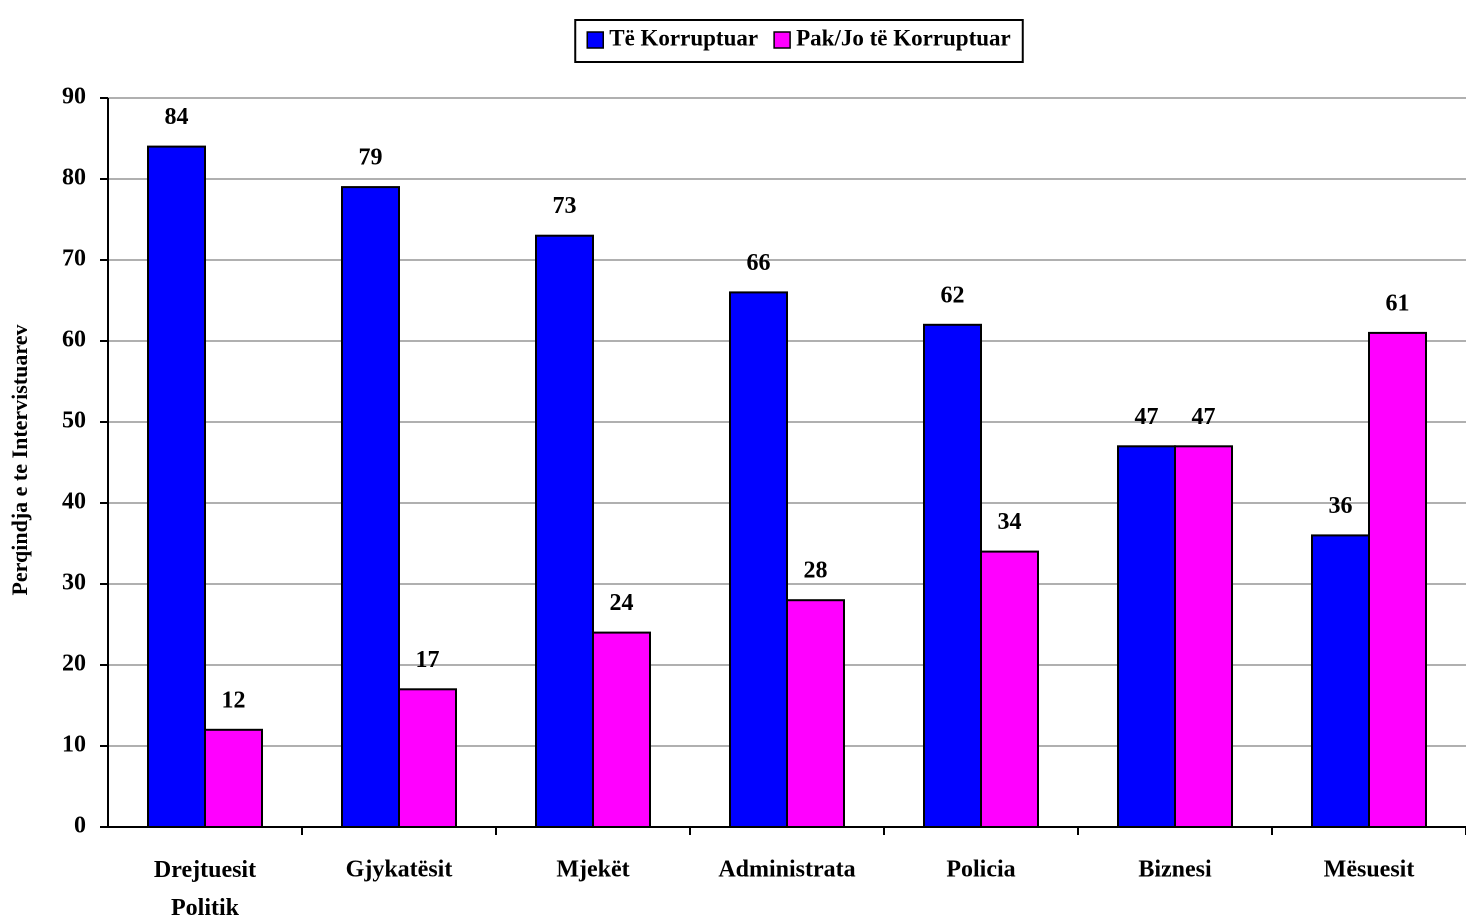 The height and width of the screenshot is (922, 1466). Describe the element at coordinates (786, 870) in the screenshot. I see `x-tick-label: Administrata` at that location.